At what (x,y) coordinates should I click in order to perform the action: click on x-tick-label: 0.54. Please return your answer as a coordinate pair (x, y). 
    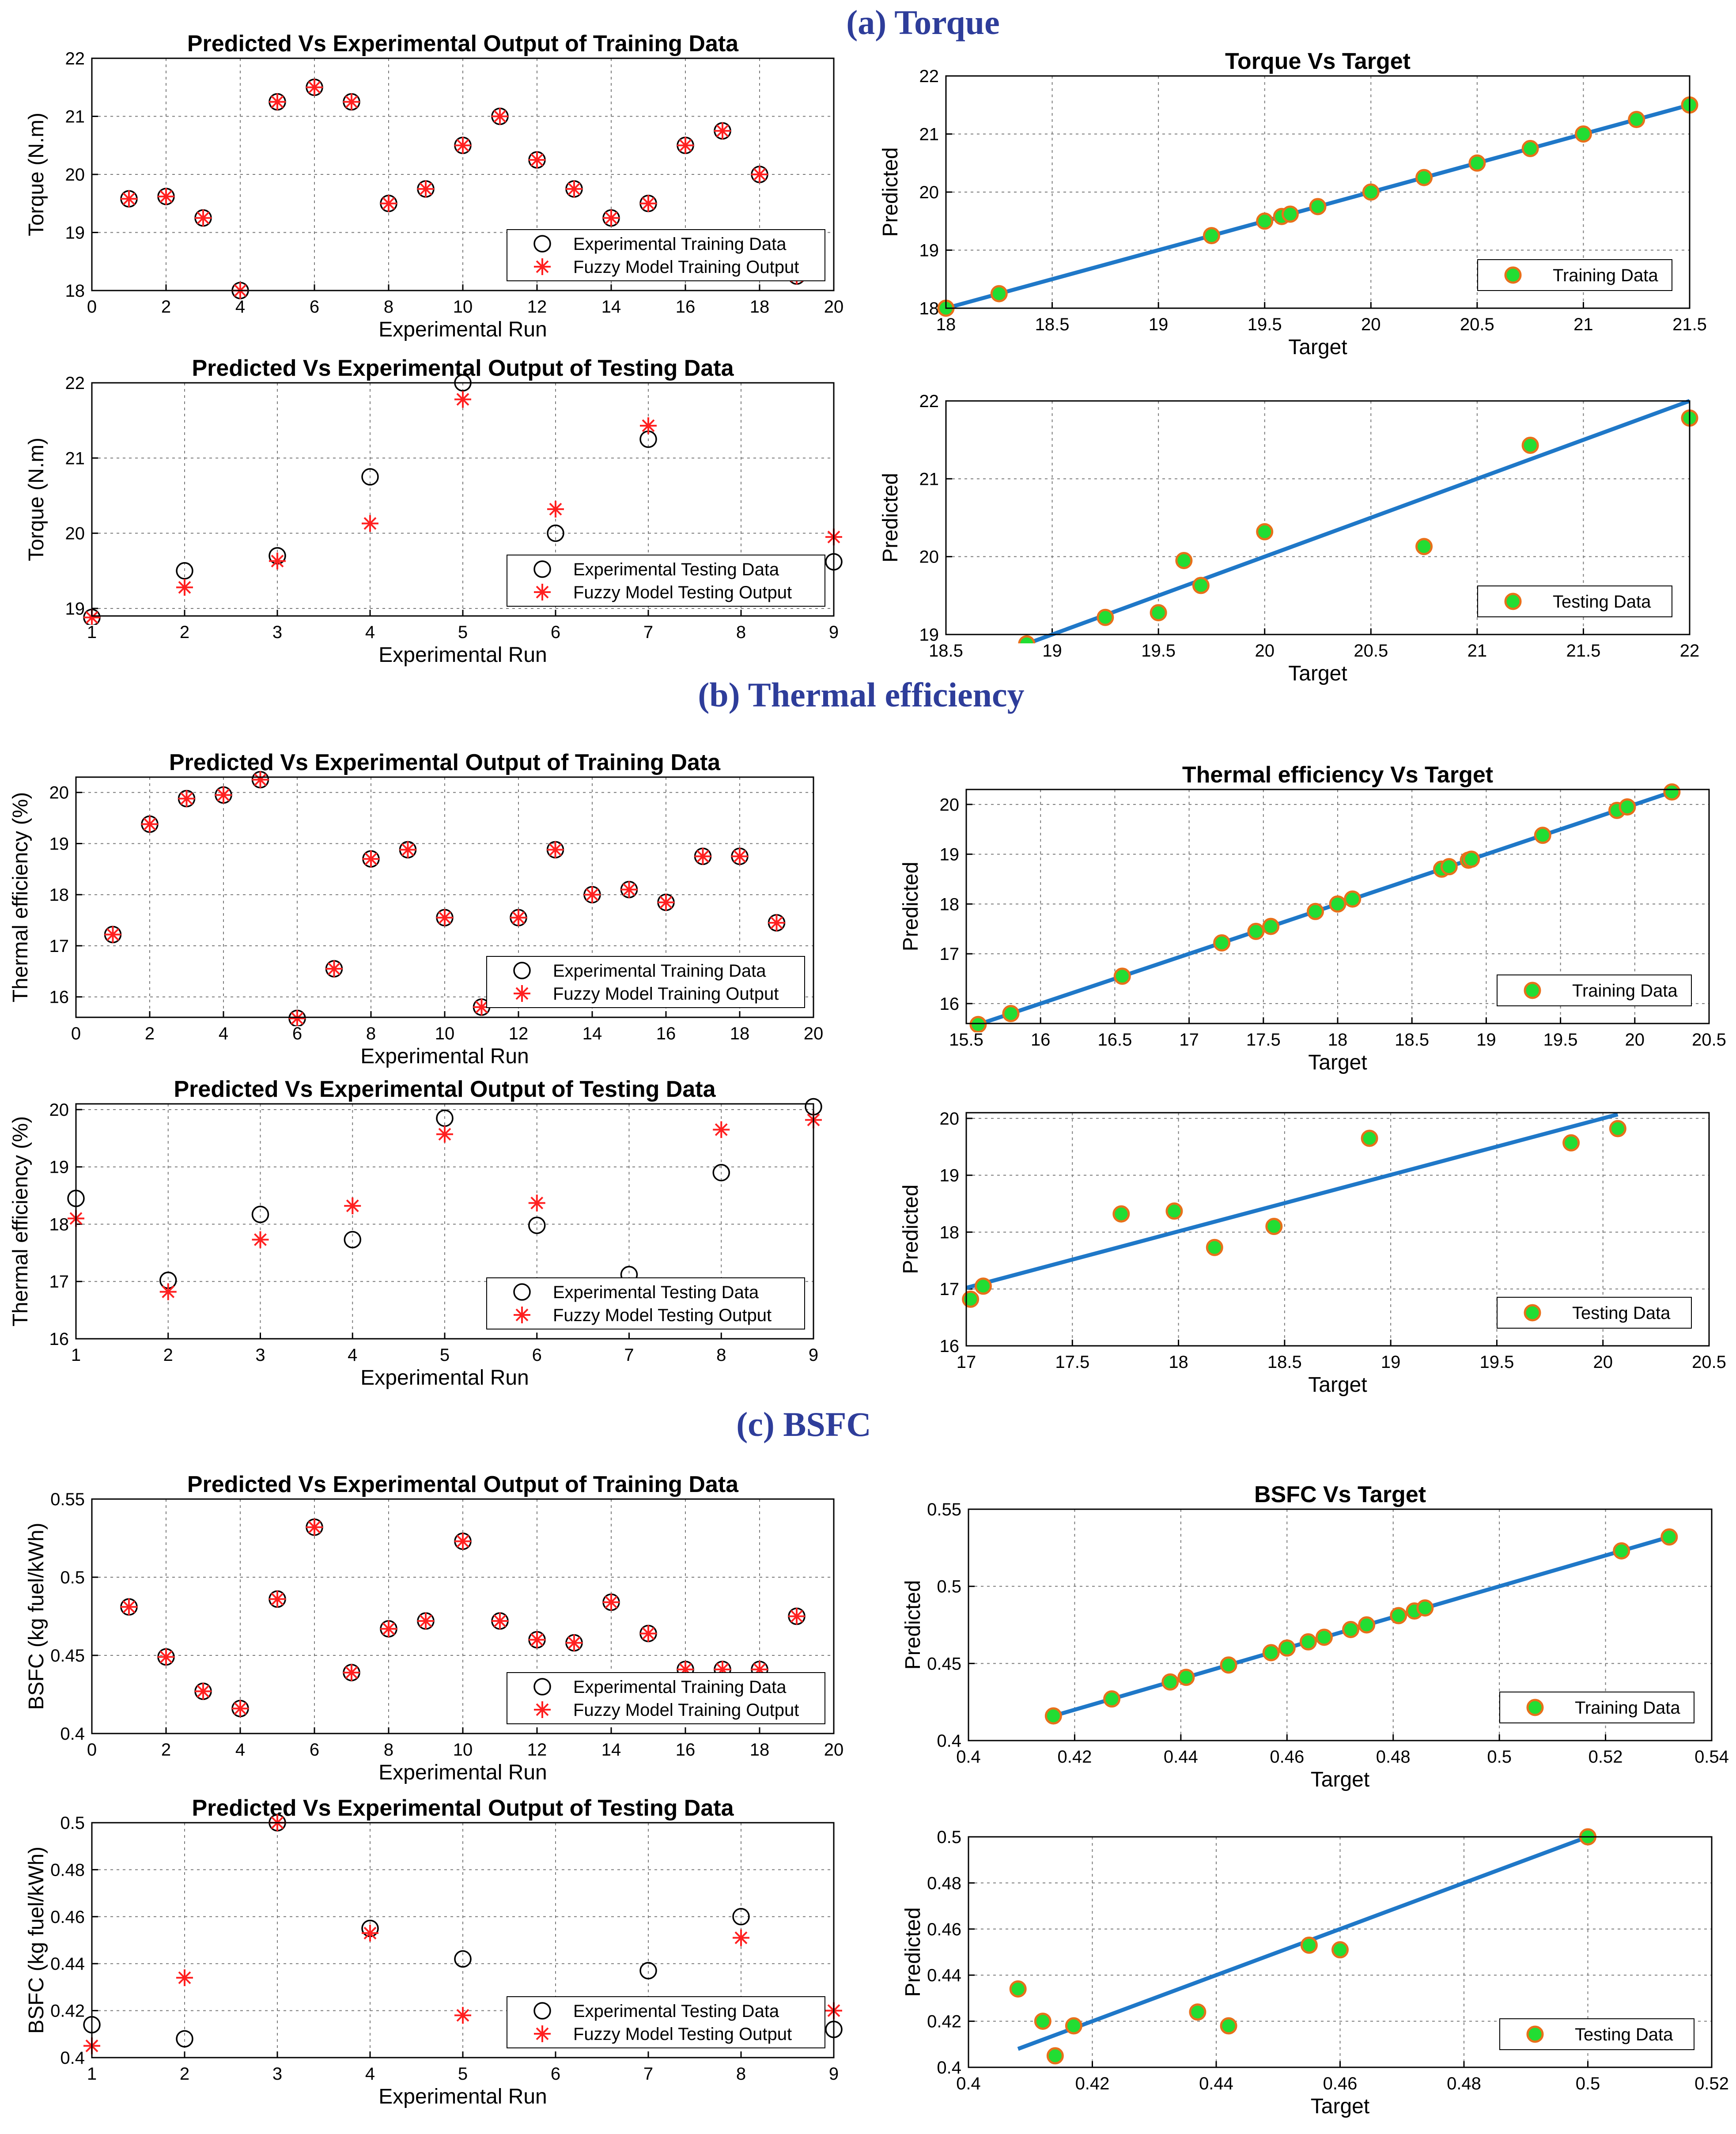
    Looking at the image, I should click on (1712, 1757).